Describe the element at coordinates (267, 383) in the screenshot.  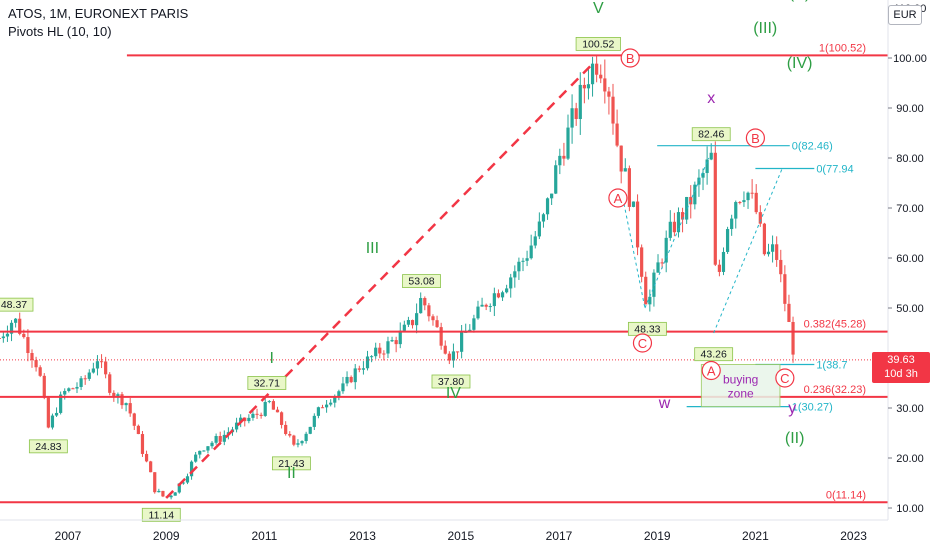
I see `pivot-label: 32.71` at that location.